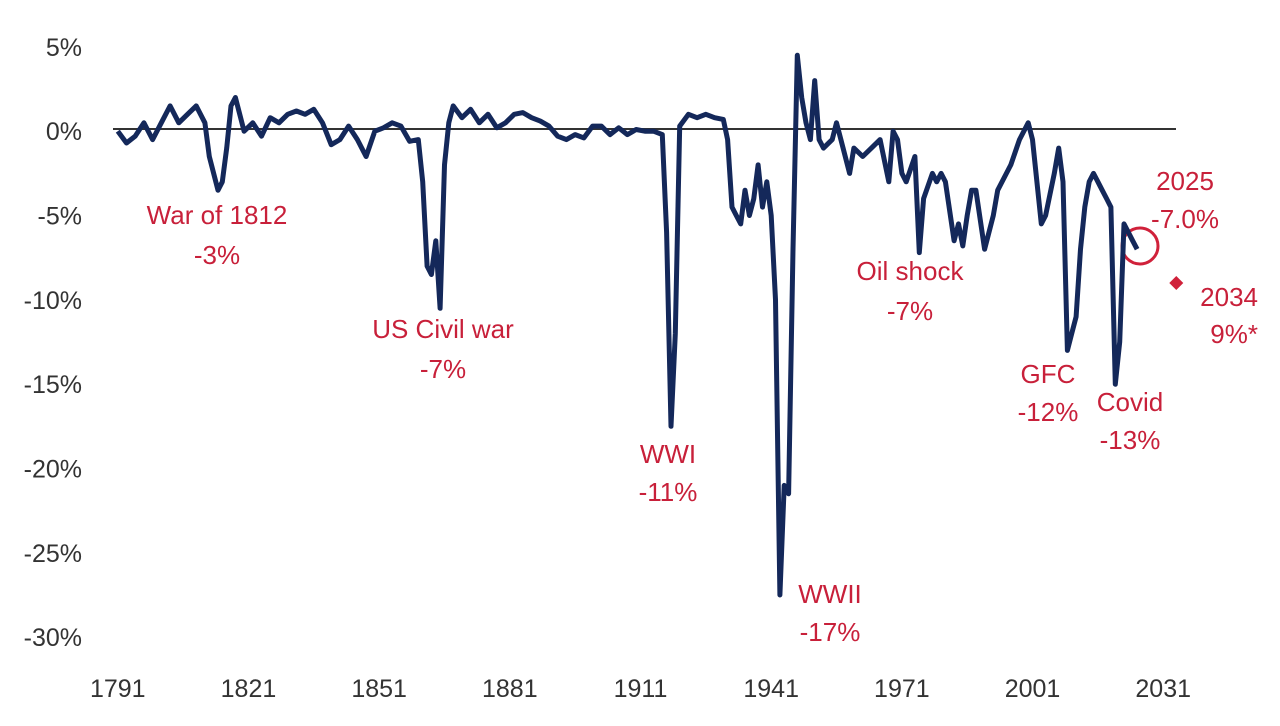 This screenshot has width=1280, height=726. Describe the element at coordinates (1163, 689) in the screenshot. I see `x-tick-label: 2031` at that location.